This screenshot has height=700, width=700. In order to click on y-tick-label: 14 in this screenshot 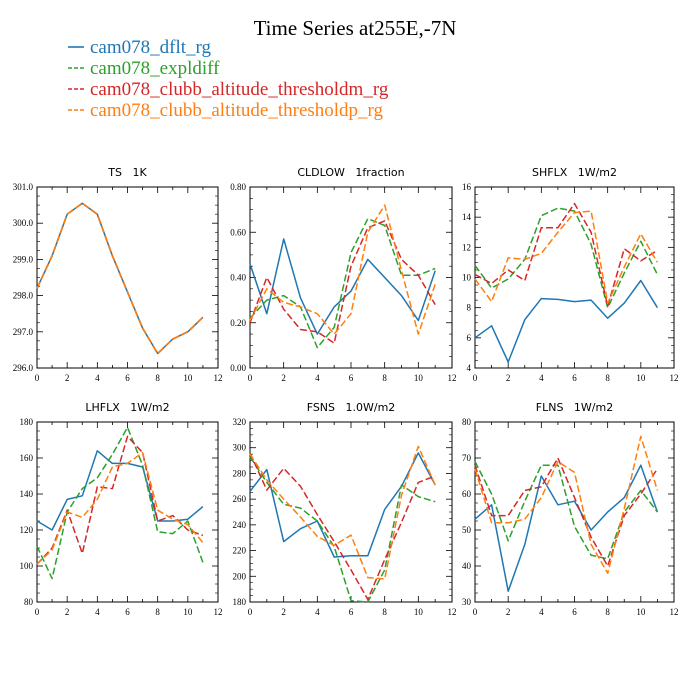, I will do `click(467, 217)`.